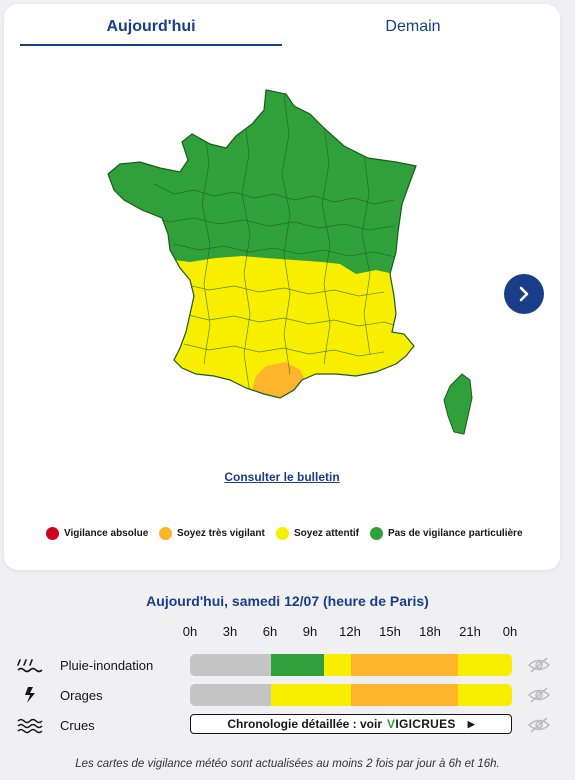  What do you see at coordinates (107, 665) in the screenshot?
I see `row-label: Pluie-inondation` at bounding box center [107, 665].